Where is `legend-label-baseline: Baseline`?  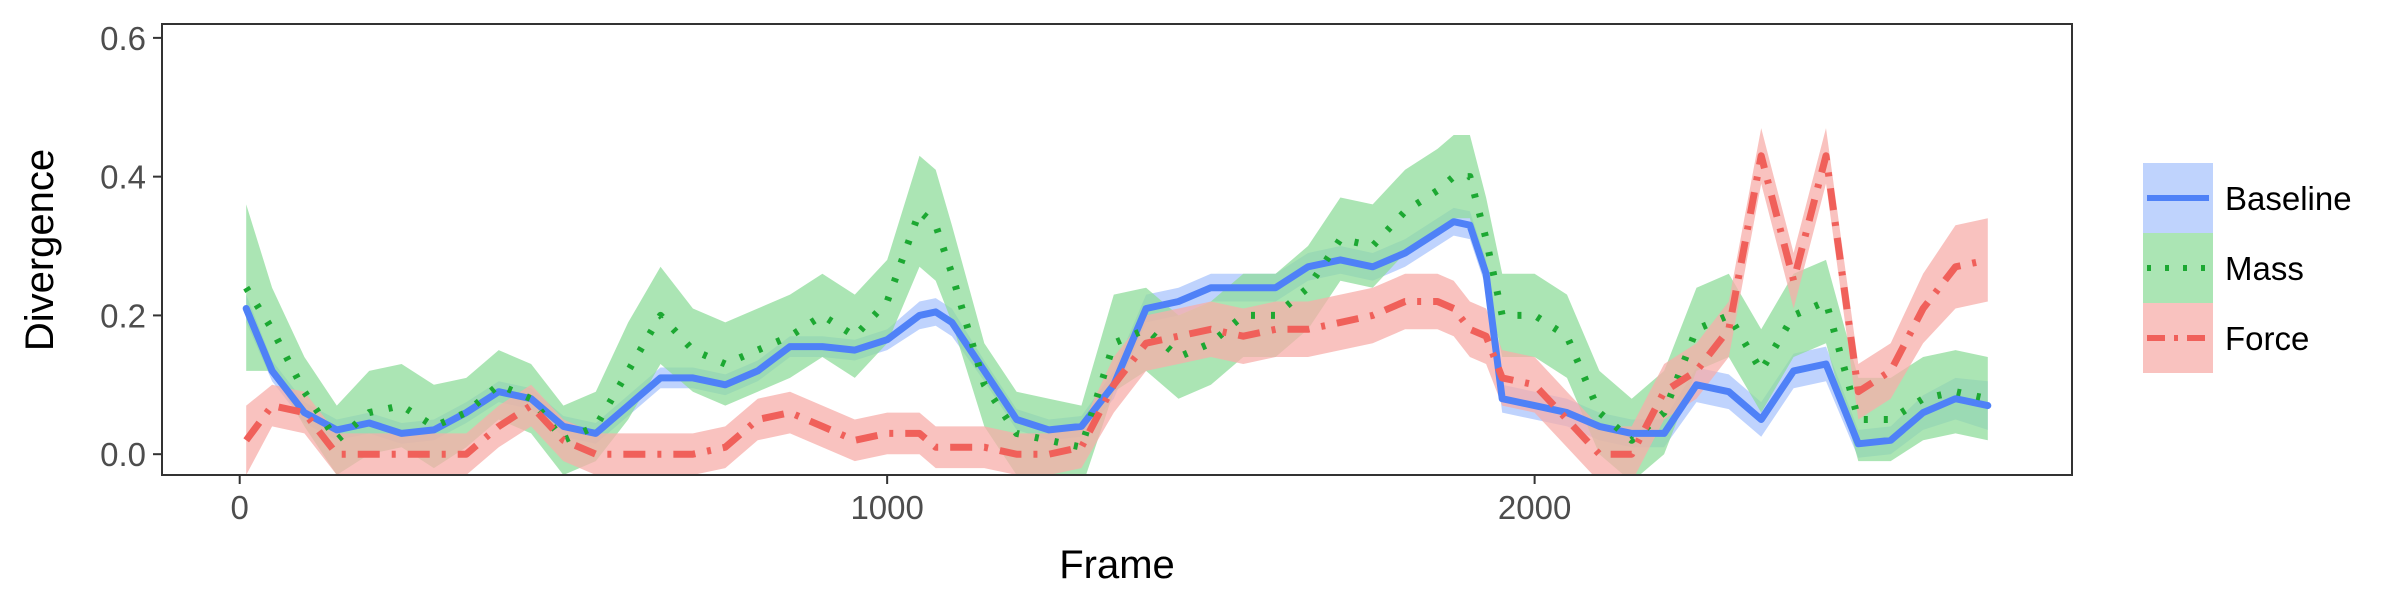
legend-label-baseline: Baseline is located at coordinates (2288, 198).